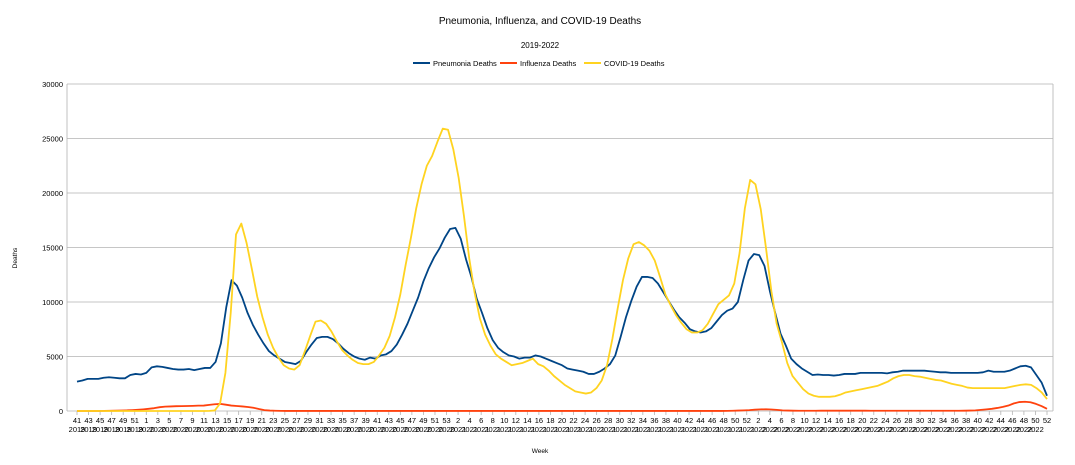 This screenshot has width=1075, height=465. I want to click on legend-label-influenza: Influenza Deaths, so click(548, 63).